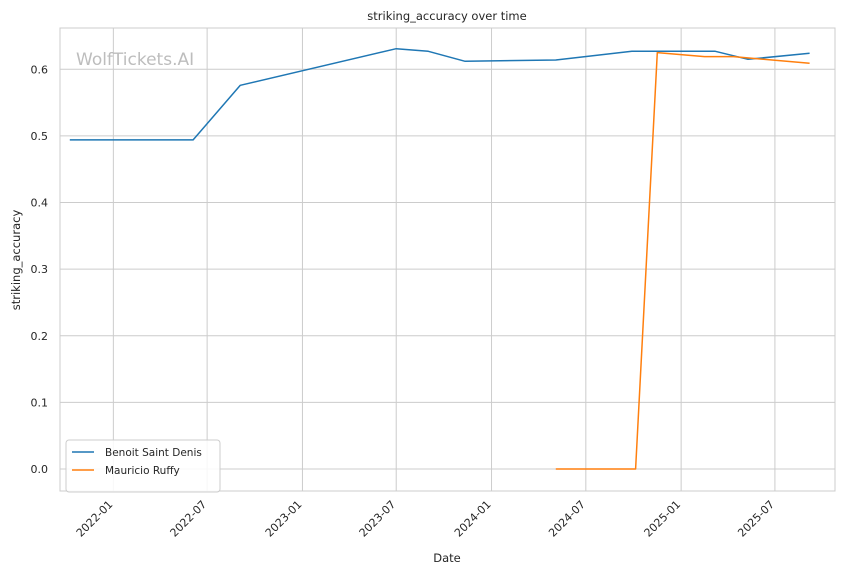 Image resolution: width=844 pixels, height=575 pixels. Describe the element at coordinates (446, 16) in the screenshot. I see `chart-title: striking_accuracy over time` at that location.